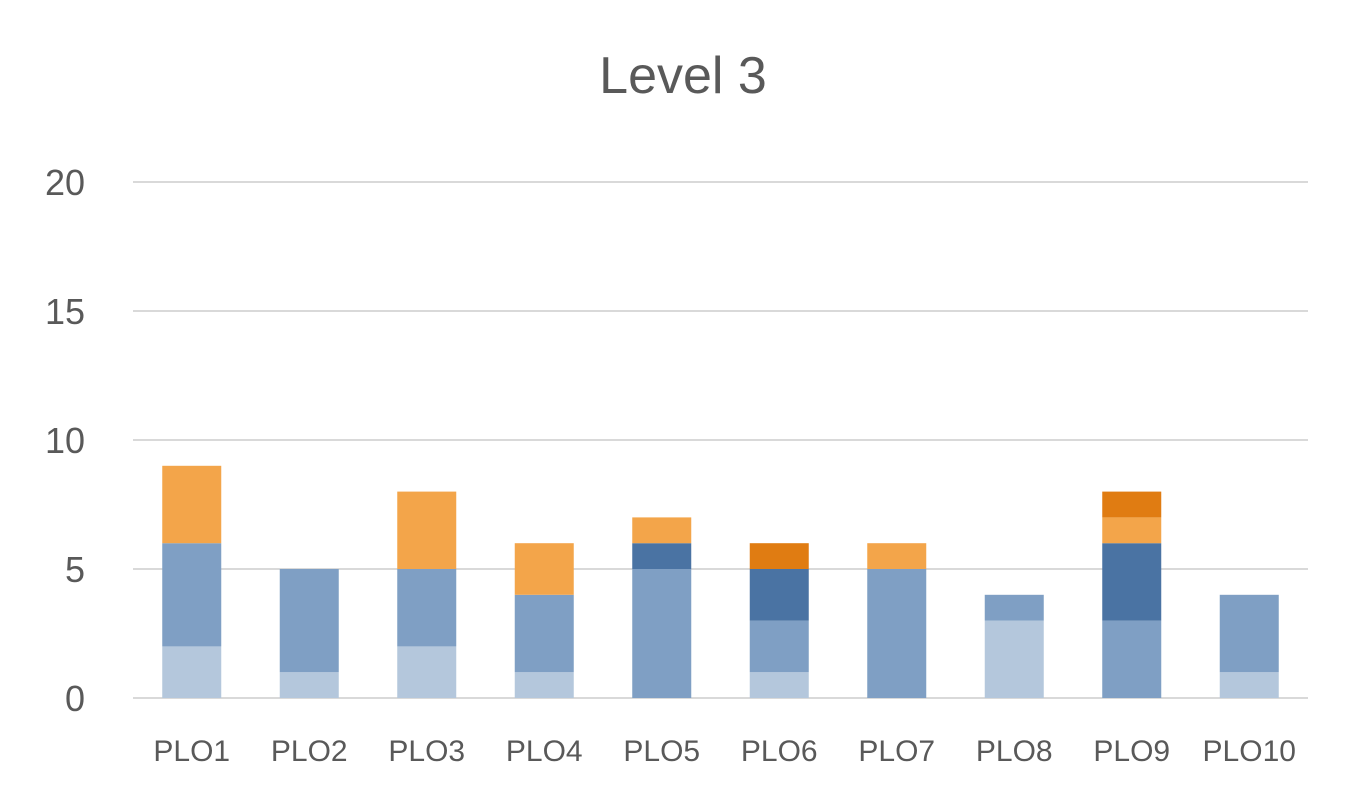 The width and height of the screenshot is (1360, 795). I want to click on x-tick-label: PLO10, so click(1249, 751).